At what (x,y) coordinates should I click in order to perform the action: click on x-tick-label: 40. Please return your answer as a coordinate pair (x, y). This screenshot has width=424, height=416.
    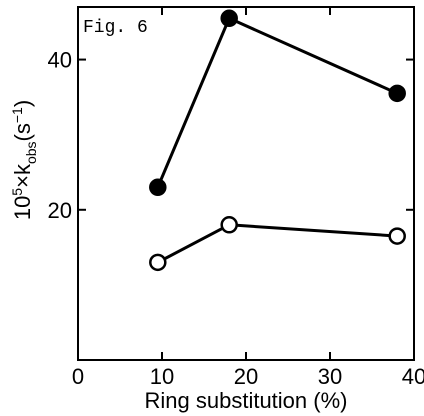
    Looking at the image, I should click on (413, 376).